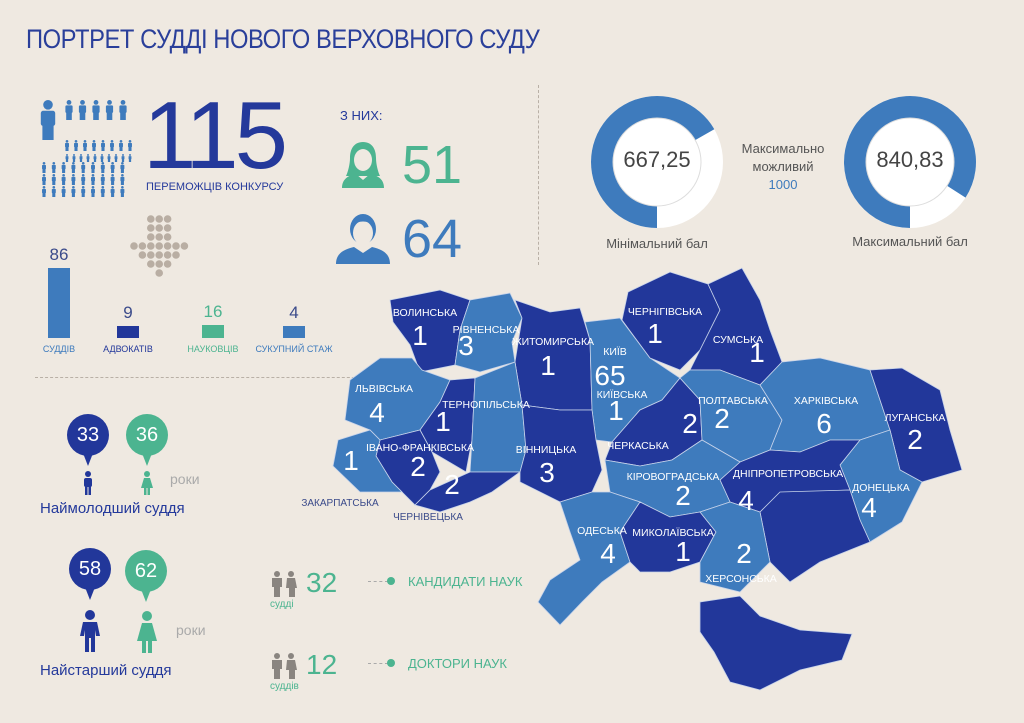 This screenshot has width=1024, height=723. I want to click on max-score-donut, so click(910, 161).